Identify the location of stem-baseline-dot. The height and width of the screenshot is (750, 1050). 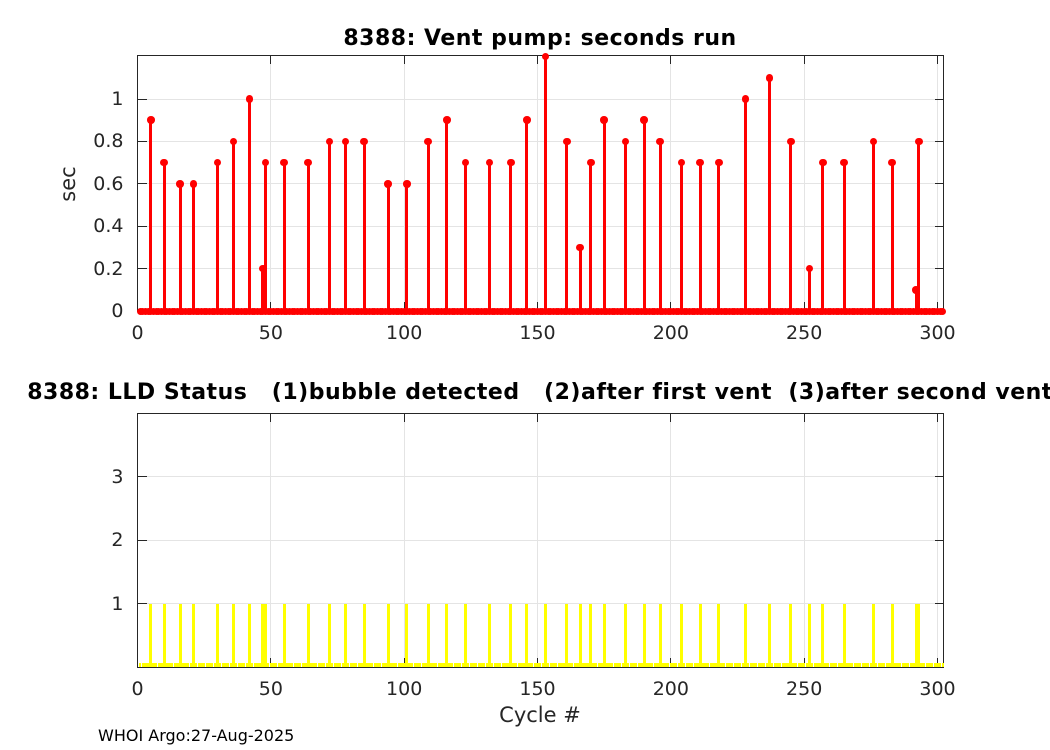
(943, 311).